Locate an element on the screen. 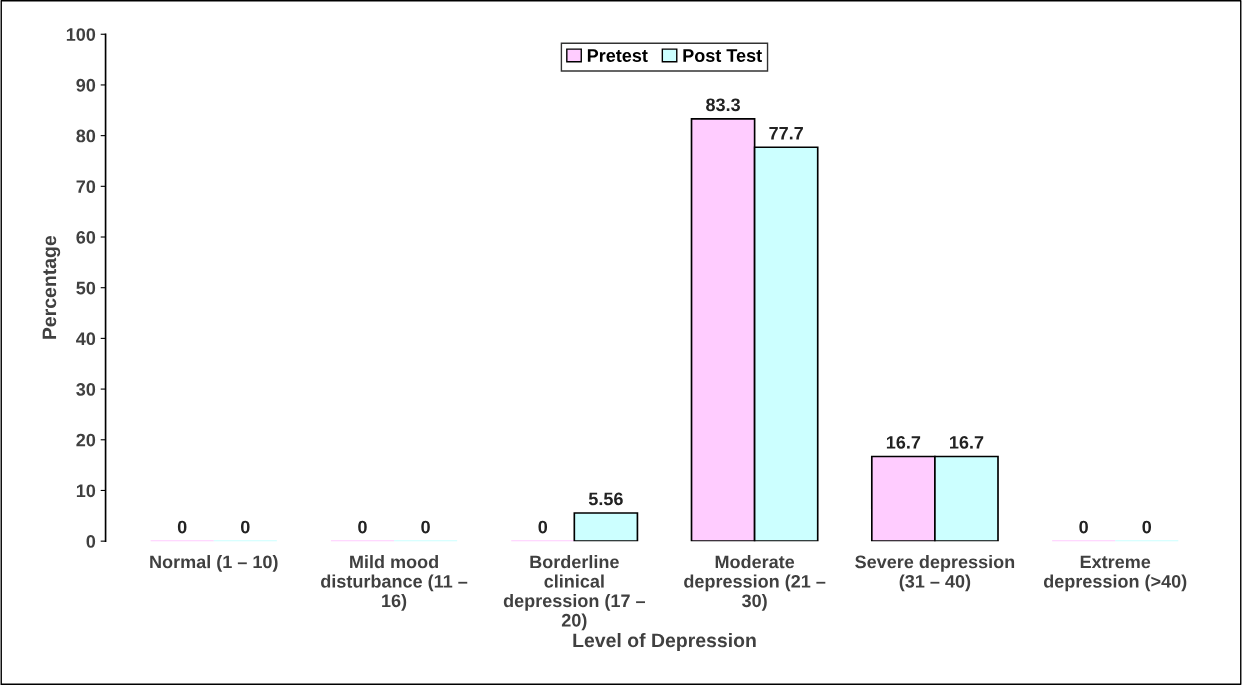 This screenshot has height=685, width=1242. x-tick-label: Moderate depression (21 – 30) is located at coordinates (755, 583).